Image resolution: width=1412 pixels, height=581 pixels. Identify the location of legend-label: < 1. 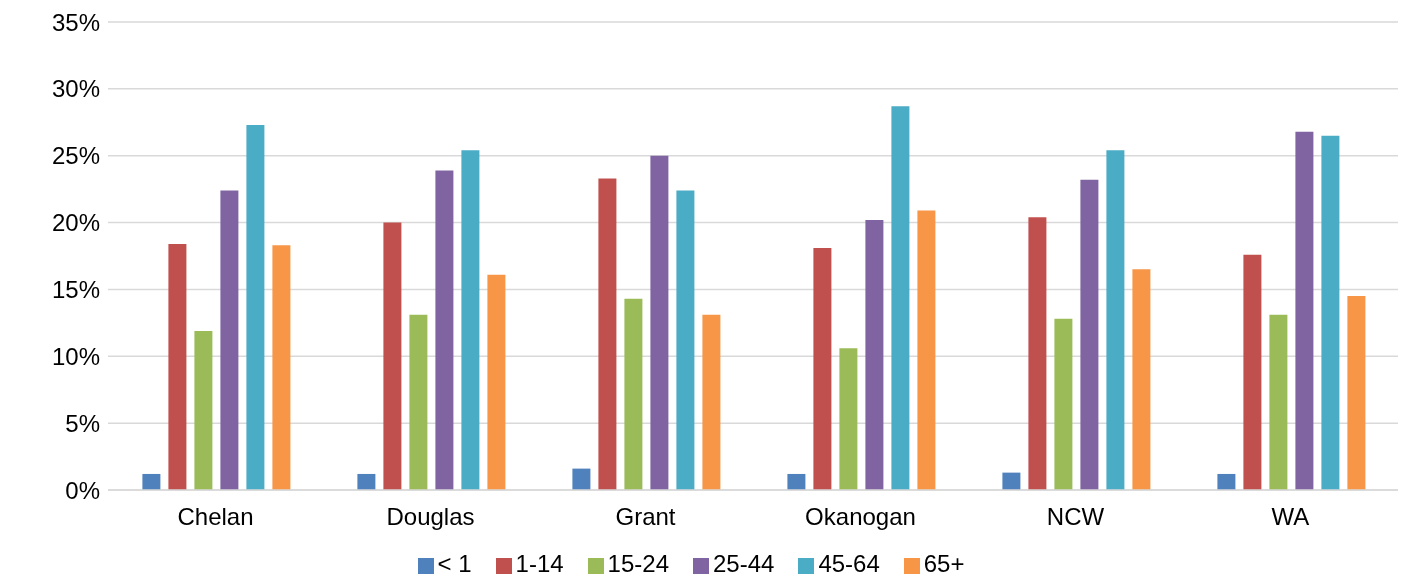
(454, 563).